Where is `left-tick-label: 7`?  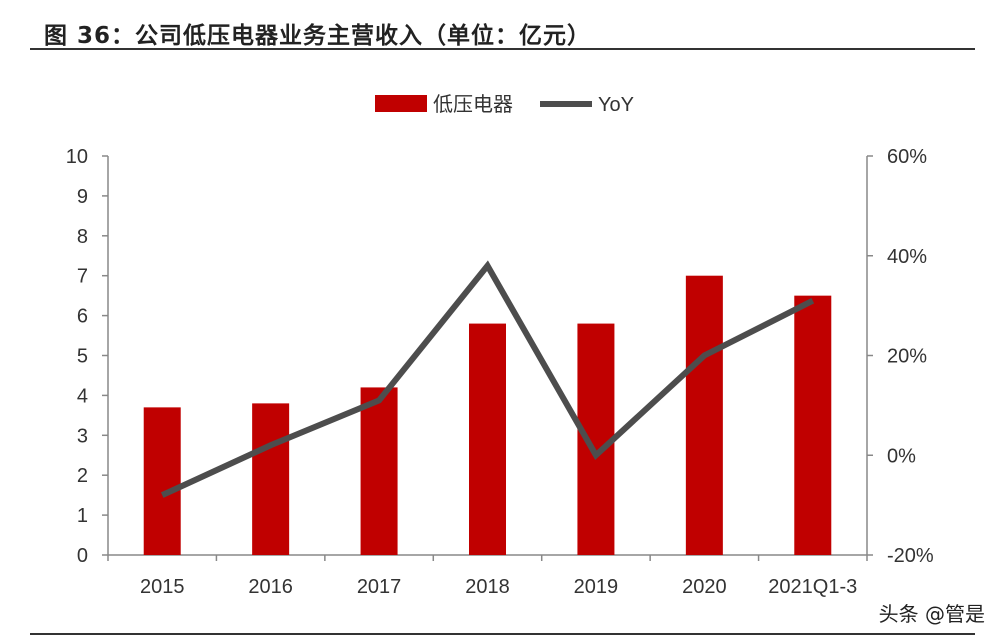 left-tick-label: 7 is located at coordinates (82, 277).